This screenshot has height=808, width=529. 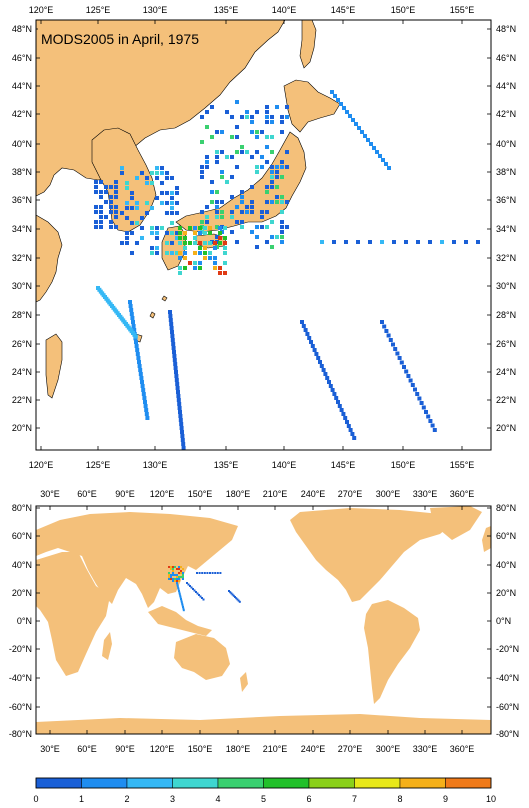 What do you see at coordinates (22, 536) in the screenshot?
I see `lat-label: 60°N` at bounding box center [22, 536].